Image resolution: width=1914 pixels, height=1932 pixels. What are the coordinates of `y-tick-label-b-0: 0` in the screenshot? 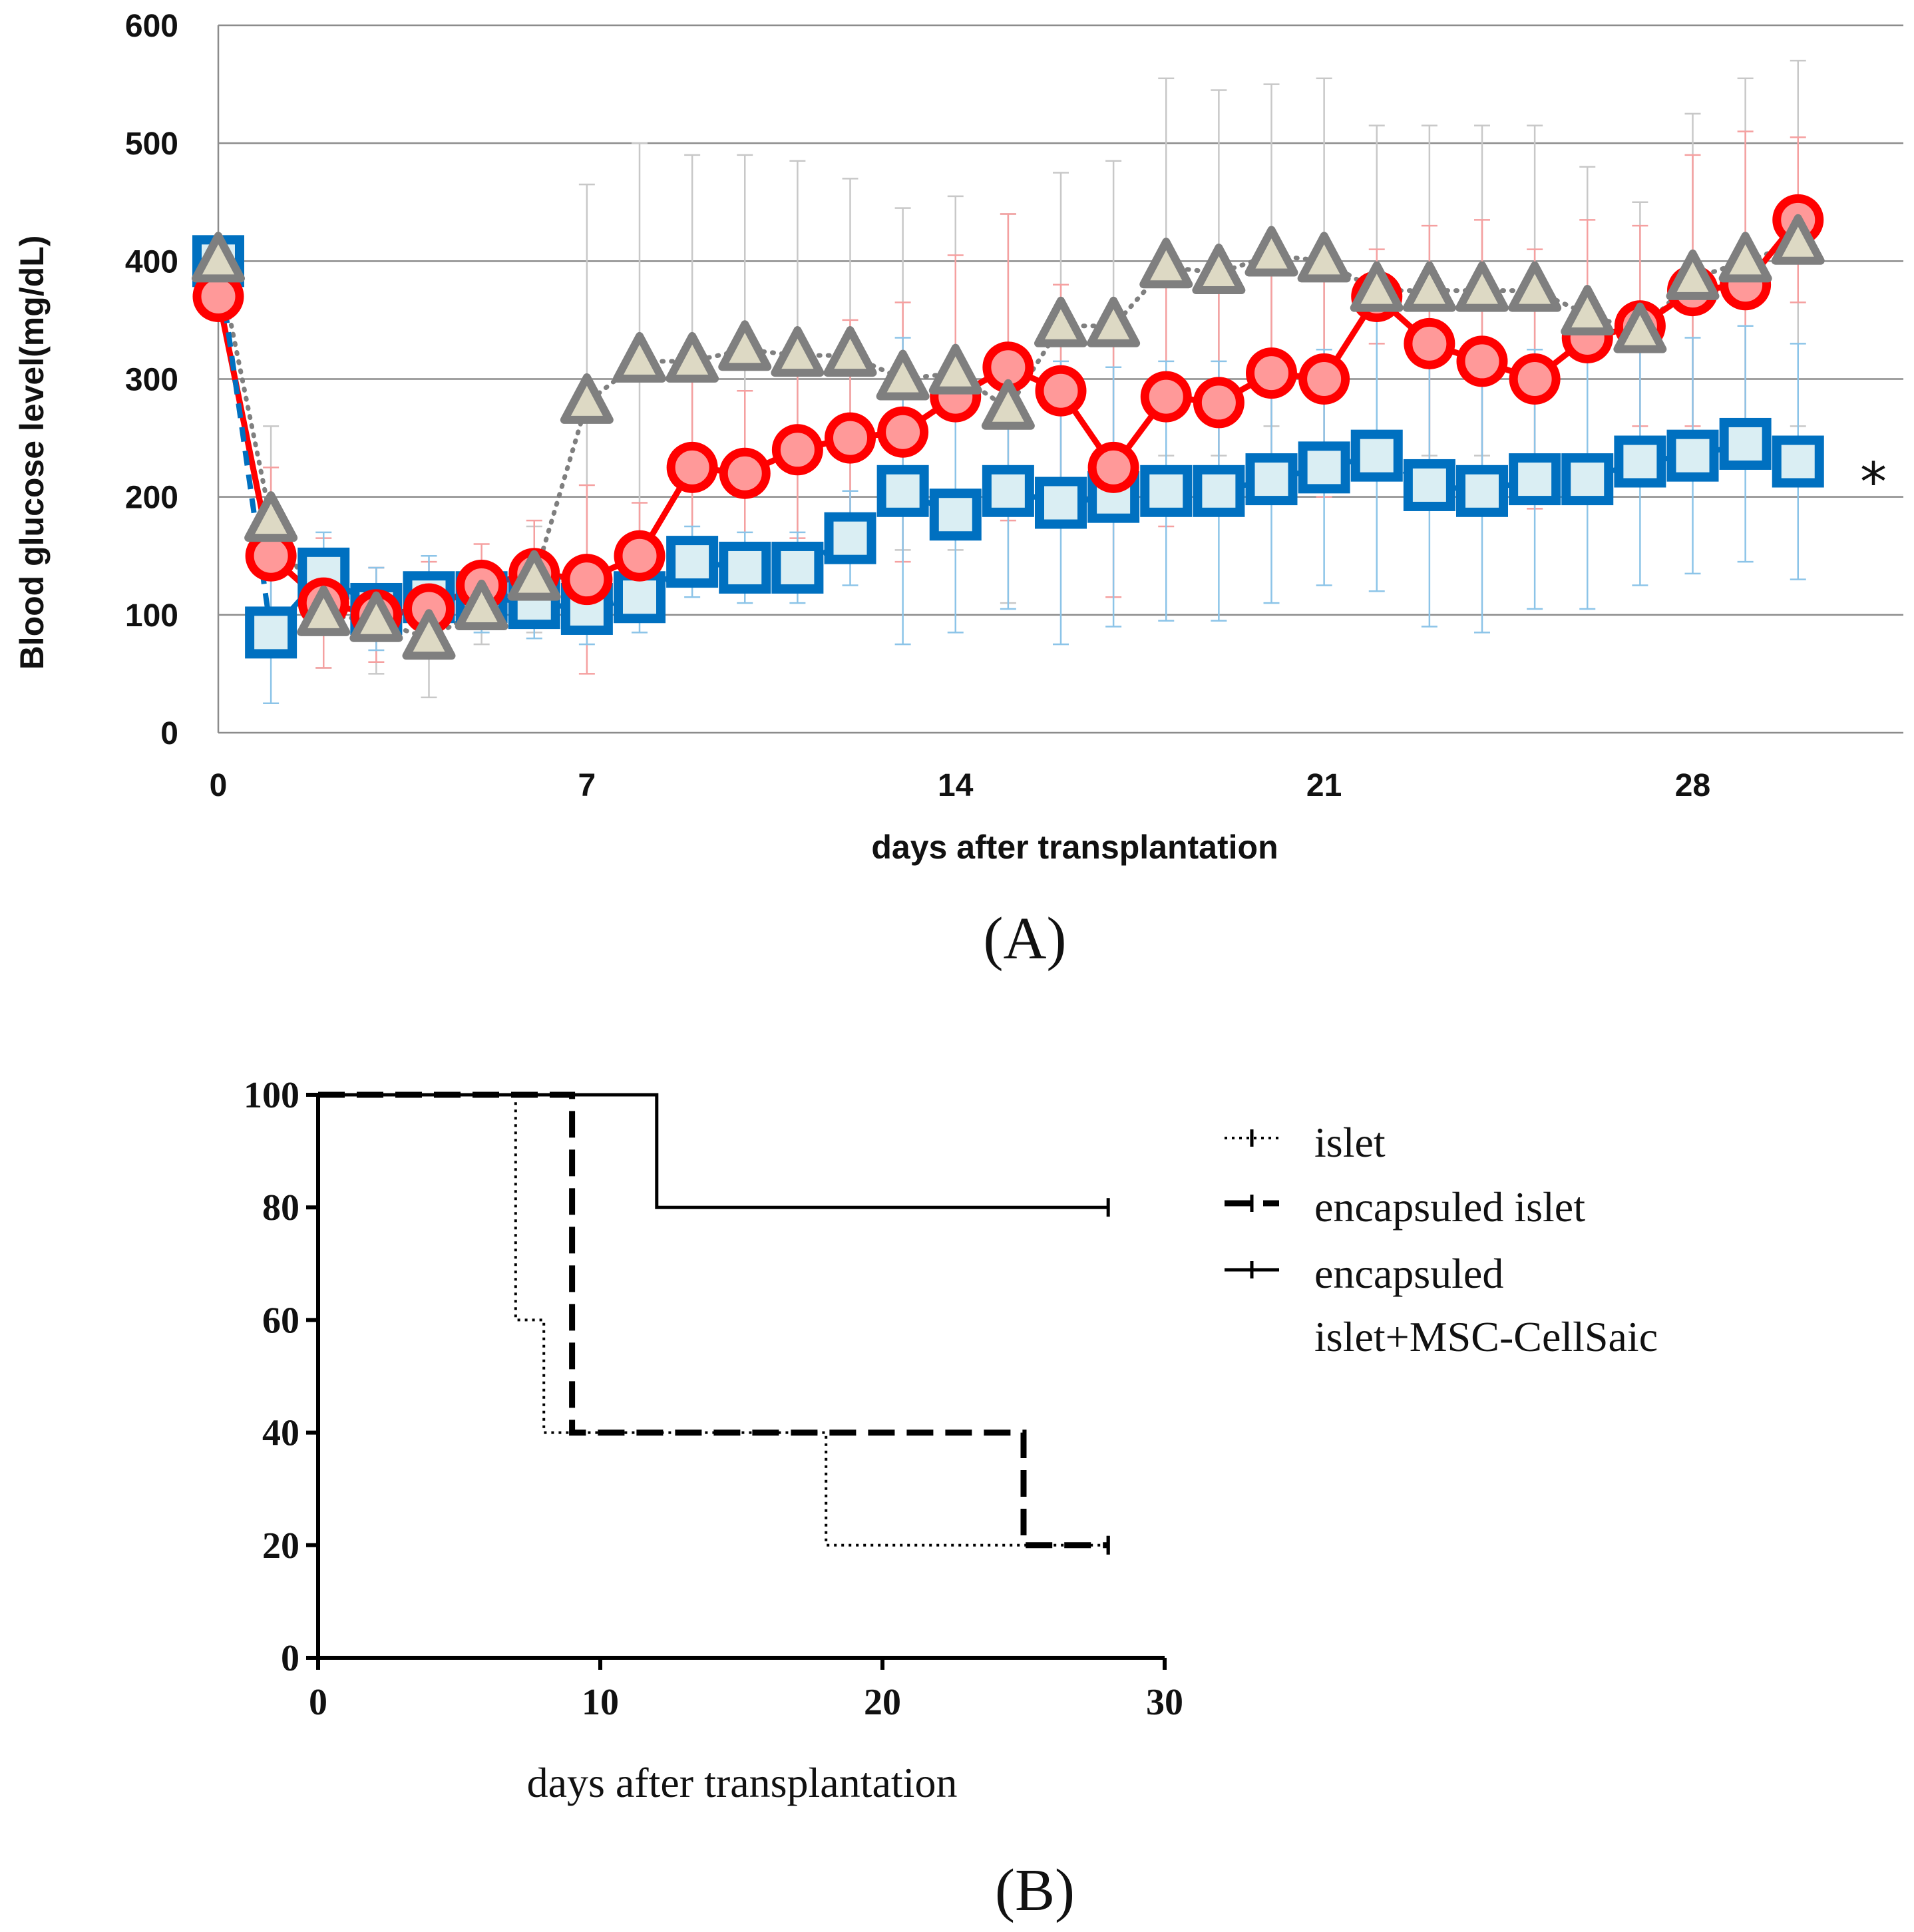 It's located at (290, 1659).